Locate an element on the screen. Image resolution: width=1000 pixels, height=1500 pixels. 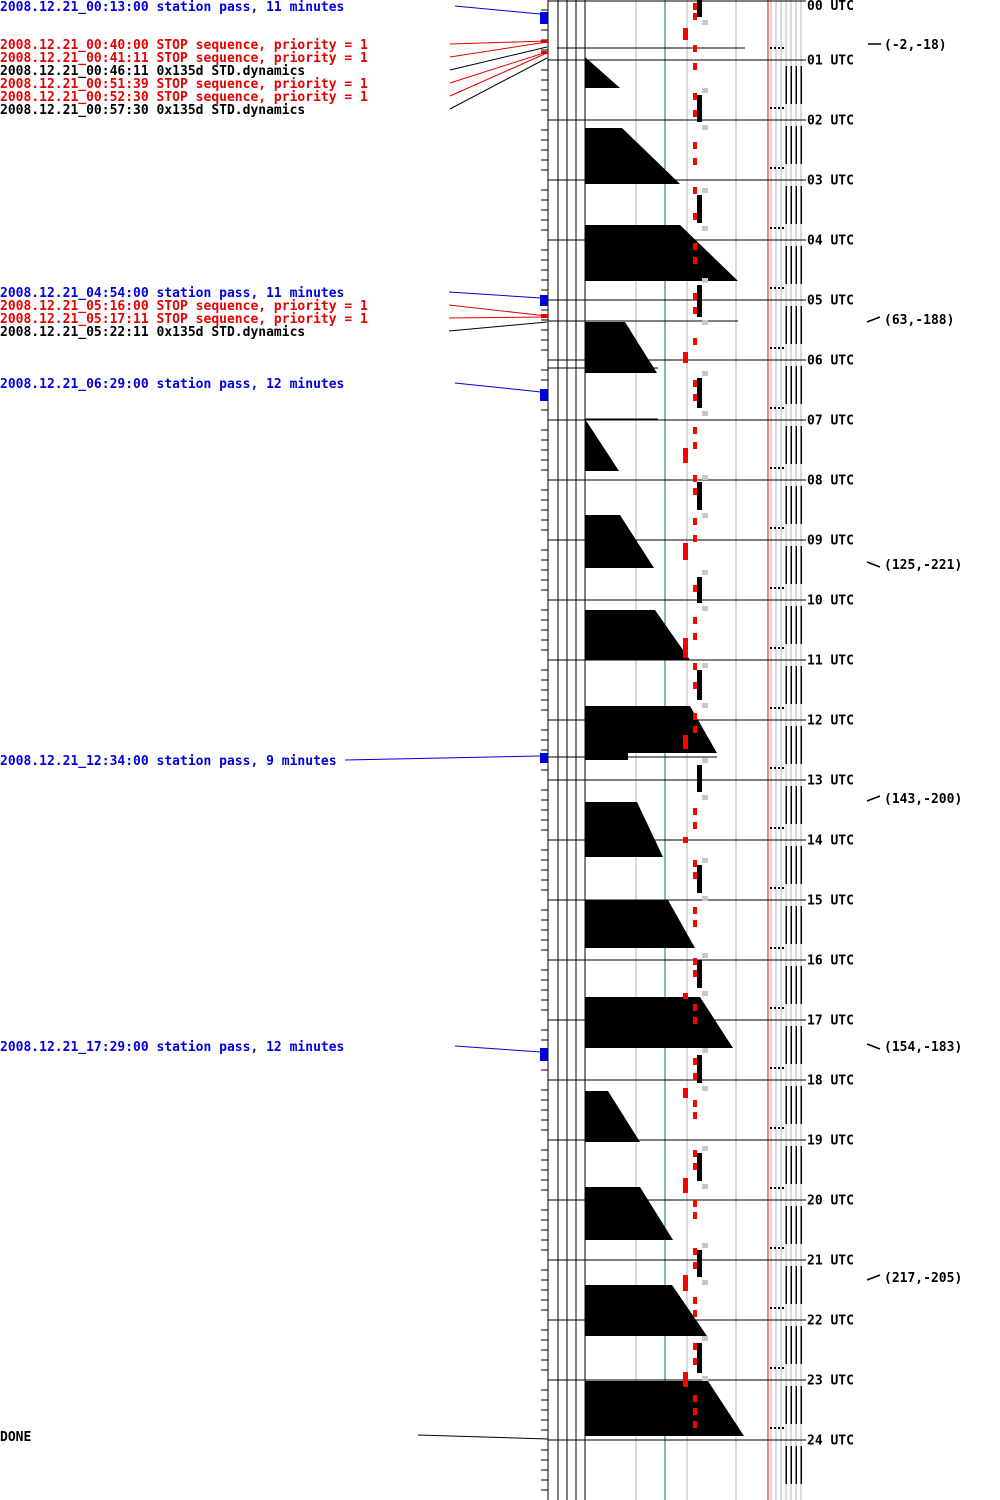
hour-label: 02 UTC is located at coordinates (830, 121).